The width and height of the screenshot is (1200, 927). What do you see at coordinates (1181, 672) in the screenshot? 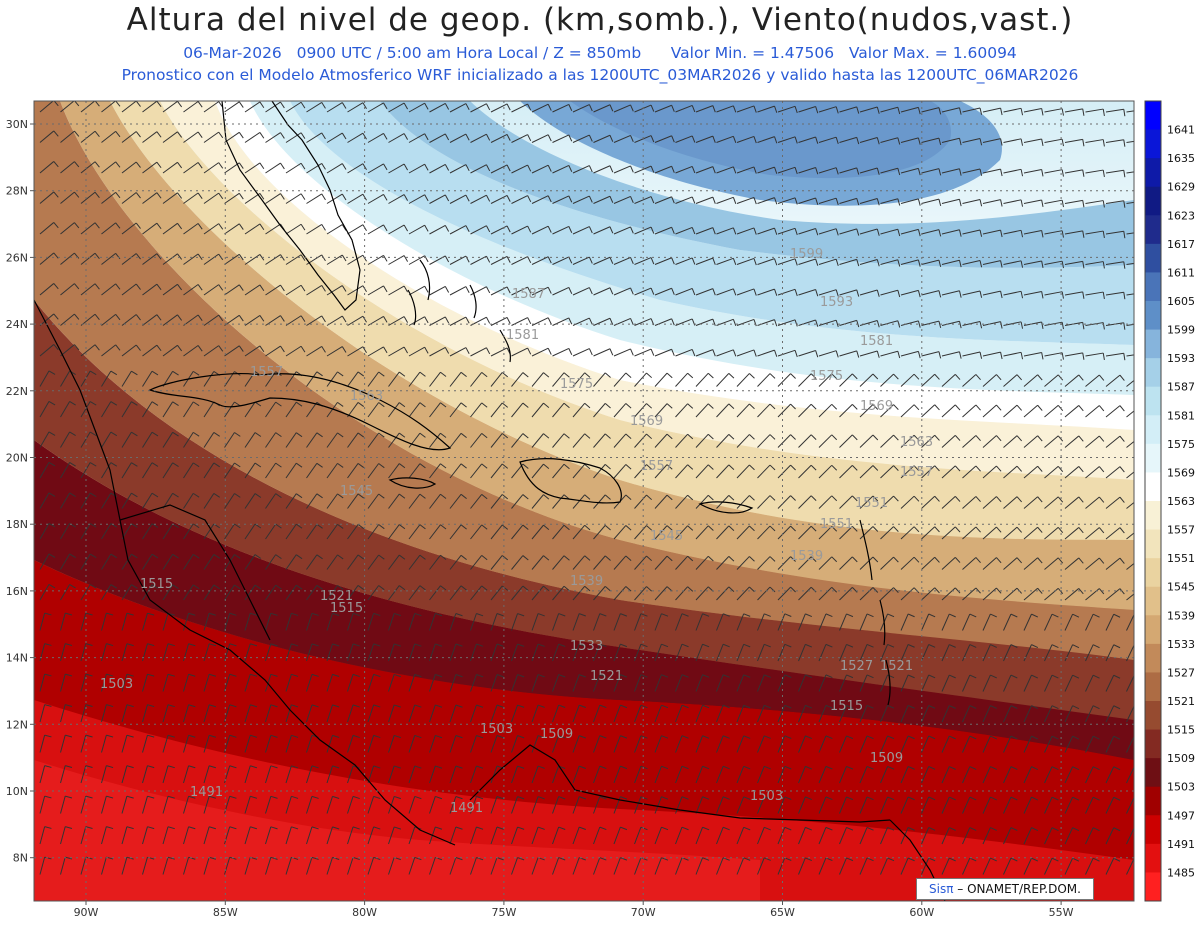
I see `colorbar-label: 1527` at bounding box center [1181, 672].